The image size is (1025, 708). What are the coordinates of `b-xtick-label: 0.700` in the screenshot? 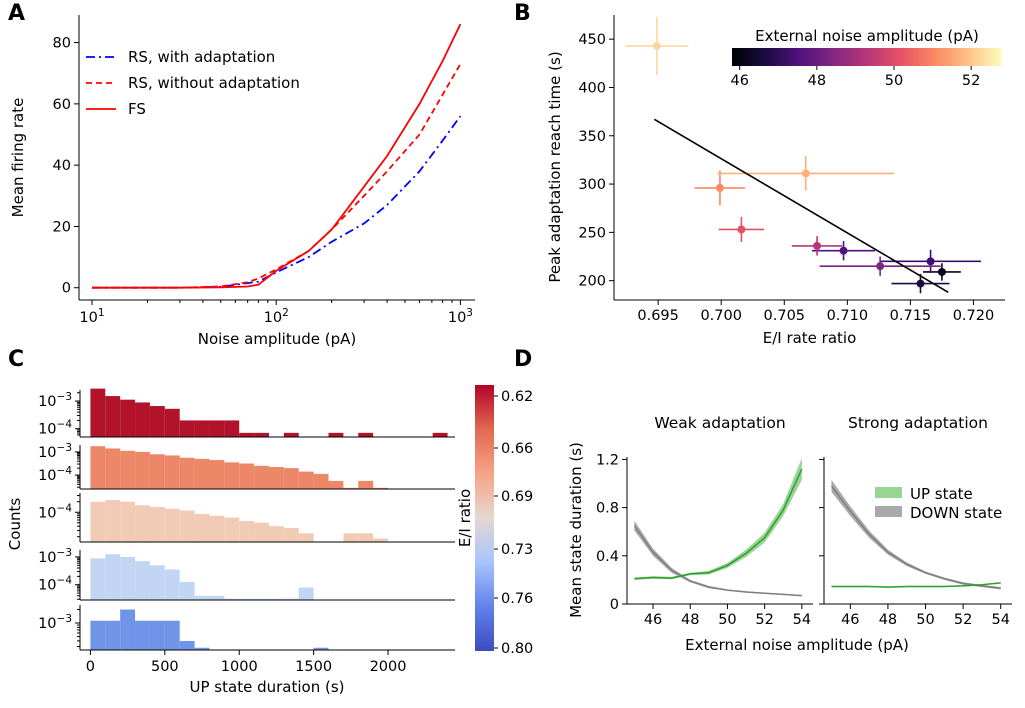 It's located at (721, 316).